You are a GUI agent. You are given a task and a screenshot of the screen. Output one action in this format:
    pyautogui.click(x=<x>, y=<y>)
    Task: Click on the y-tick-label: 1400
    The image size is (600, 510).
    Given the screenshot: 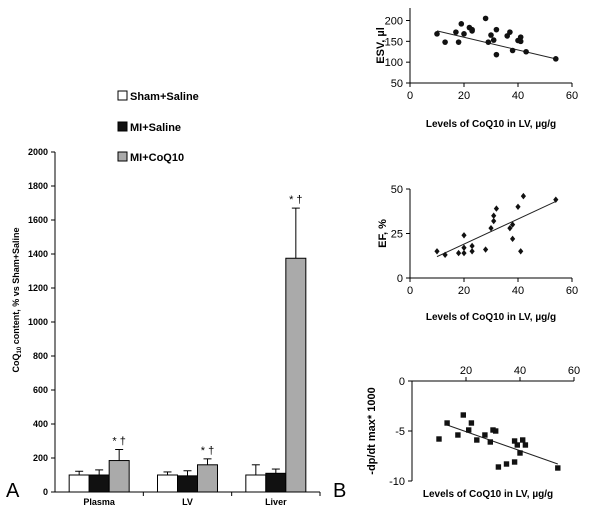 What is the action you would take?
    pyautogui.click(x=38, y=254)
    